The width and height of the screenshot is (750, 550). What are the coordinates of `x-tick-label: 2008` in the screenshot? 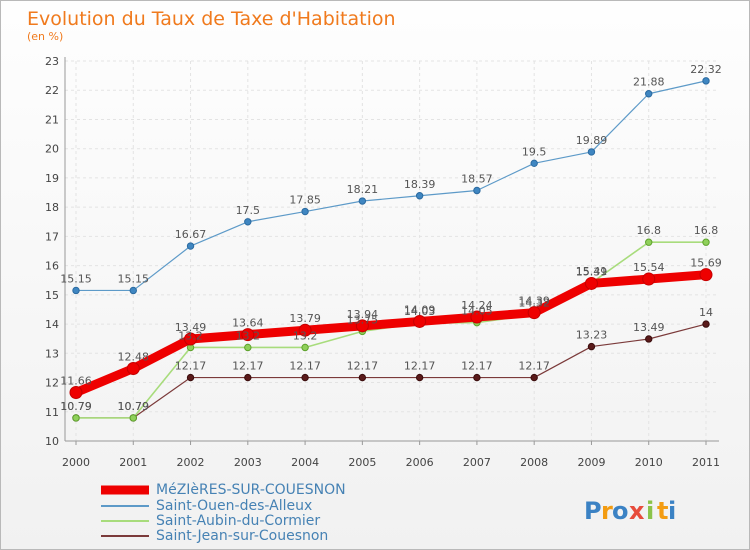 It's located at (534, 462).